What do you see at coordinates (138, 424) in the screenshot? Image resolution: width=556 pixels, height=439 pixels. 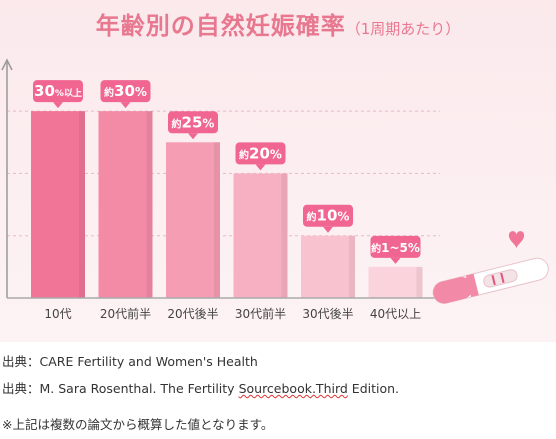 I see `disclaimer-note: ※上記は複数の論文から概算した値となります。` at bounding box center [138, 424].